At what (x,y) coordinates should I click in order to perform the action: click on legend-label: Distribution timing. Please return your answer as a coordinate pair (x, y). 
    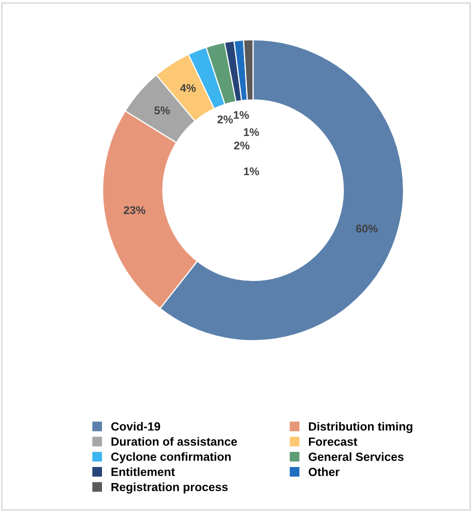
    Looking at the image, I should click on (360, 428).